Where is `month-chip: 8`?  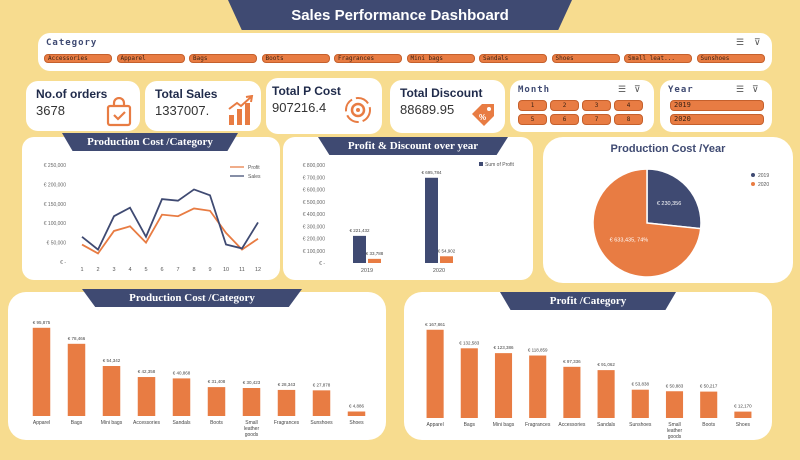
month-chip: 8 is located at coordinates (628, 119).